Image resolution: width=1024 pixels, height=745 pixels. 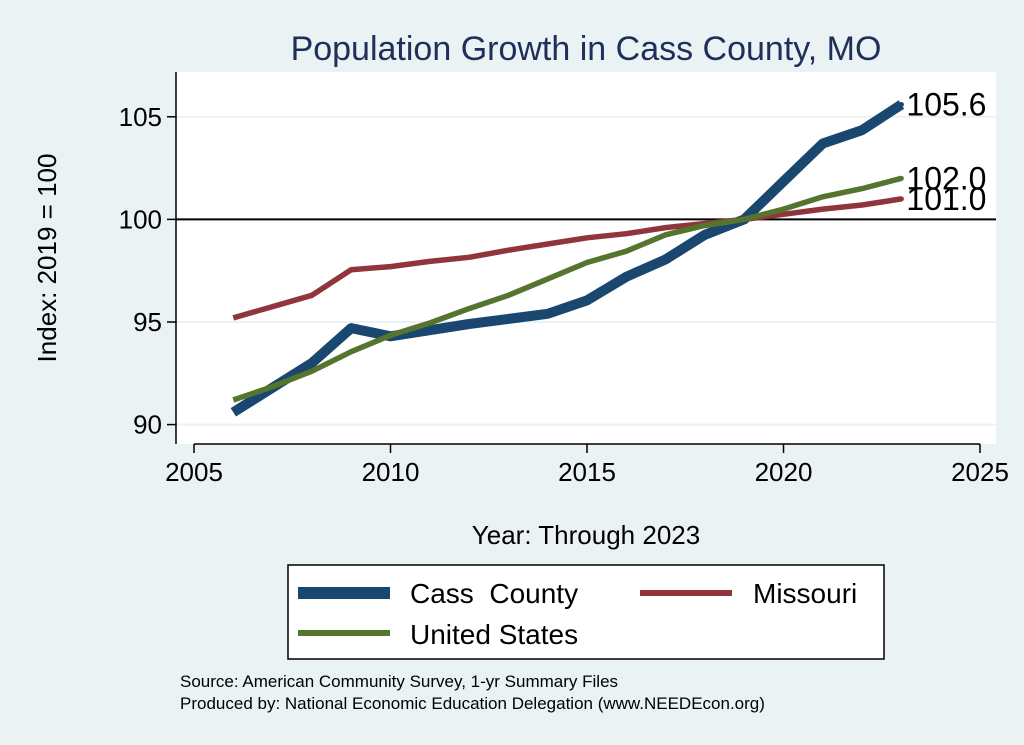 What do you see at coordinates (586, 49) in the screenshot?
I see `chart-title: Population Growth in Cass County, MO` at bounding box center [586, 49].